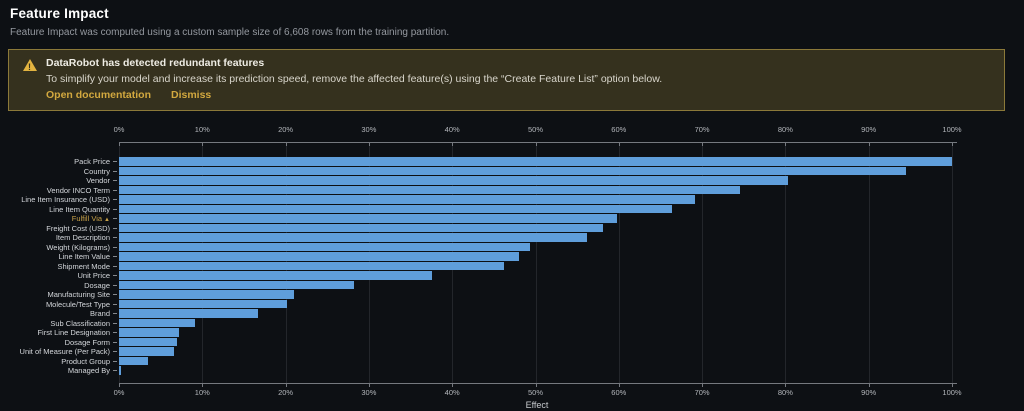 Image resolution: width=1024 pixels, height=411 pixels. Describe the element at coordinates (869, 392) in the screenshot. I see `bottom-axis-tick-label: 90%` at that location.